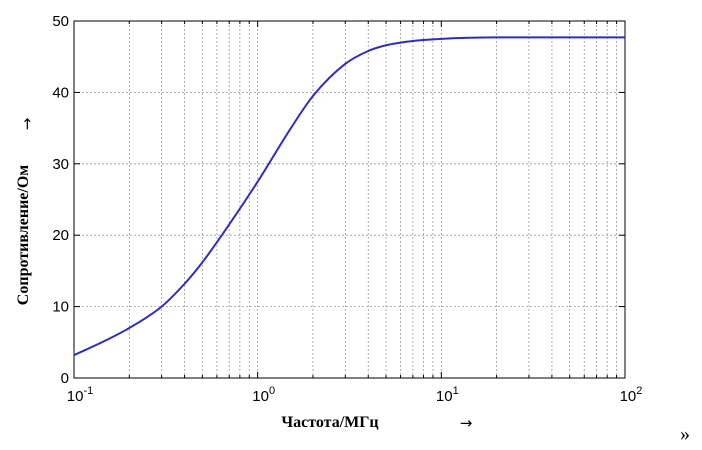 The width and height of the screenshot is (702, 450). I want to click on y-tick-label: 50, so click(60, 21).